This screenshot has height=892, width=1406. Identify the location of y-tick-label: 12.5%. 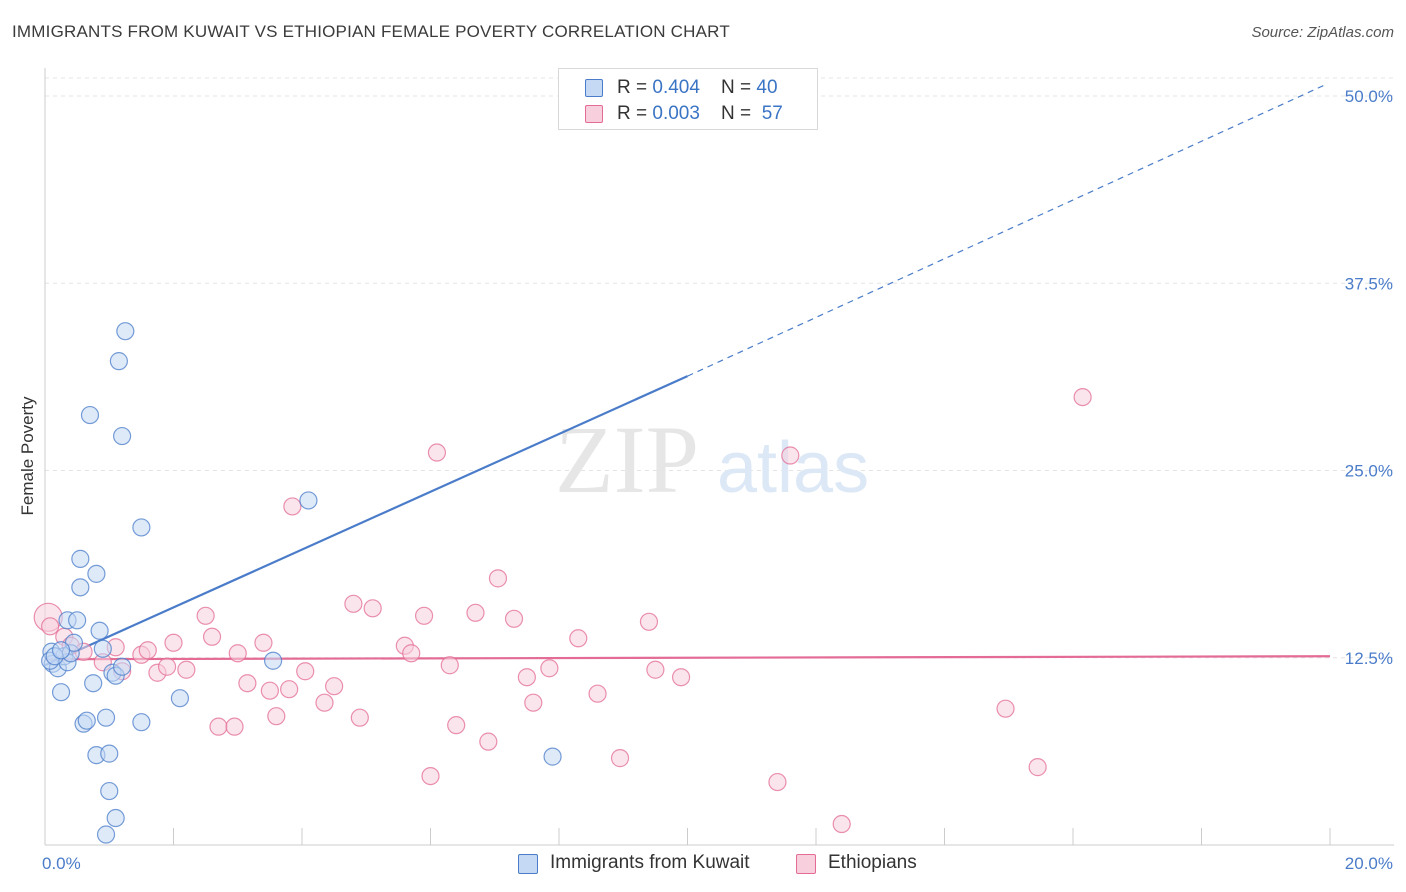
(1369, 658).